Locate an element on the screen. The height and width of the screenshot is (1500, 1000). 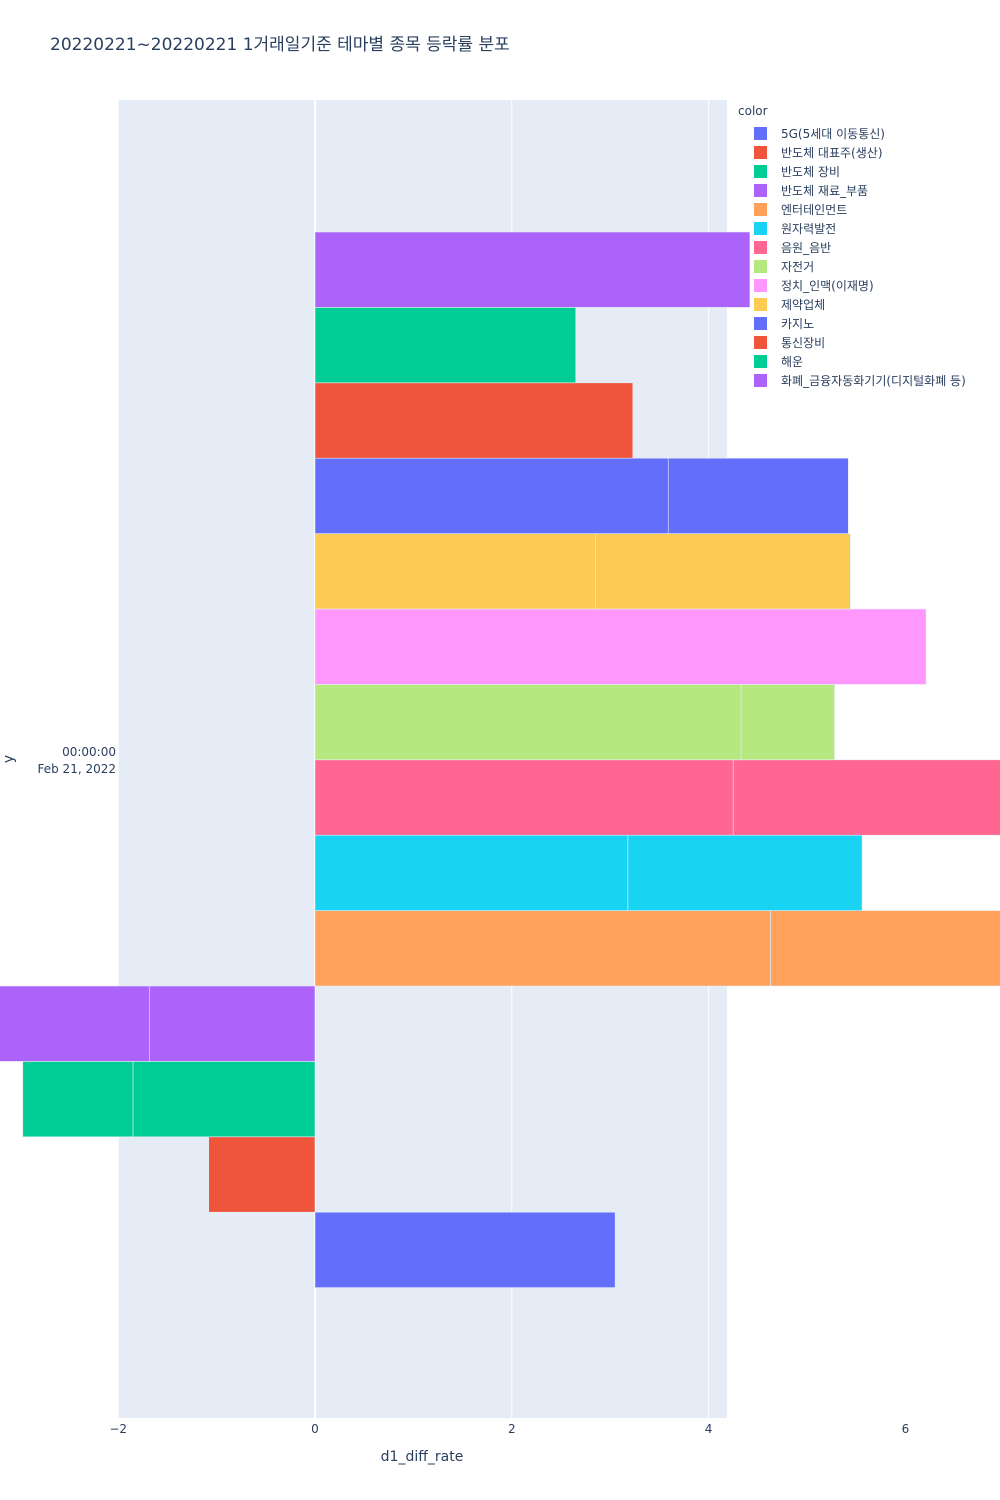
legend-label: 자전거 is located at coordinates (798, 267).